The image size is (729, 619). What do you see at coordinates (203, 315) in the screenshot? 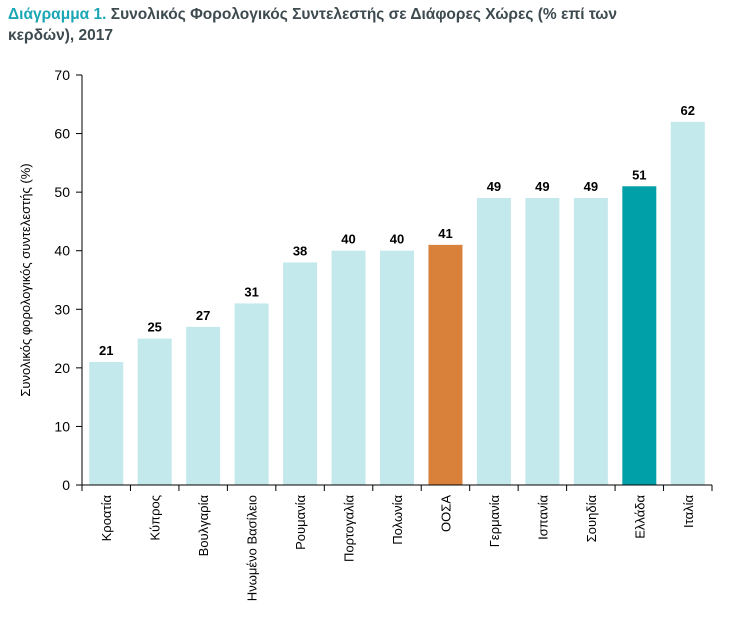
I see `data-label: 27` at bounding box center [203, 315].